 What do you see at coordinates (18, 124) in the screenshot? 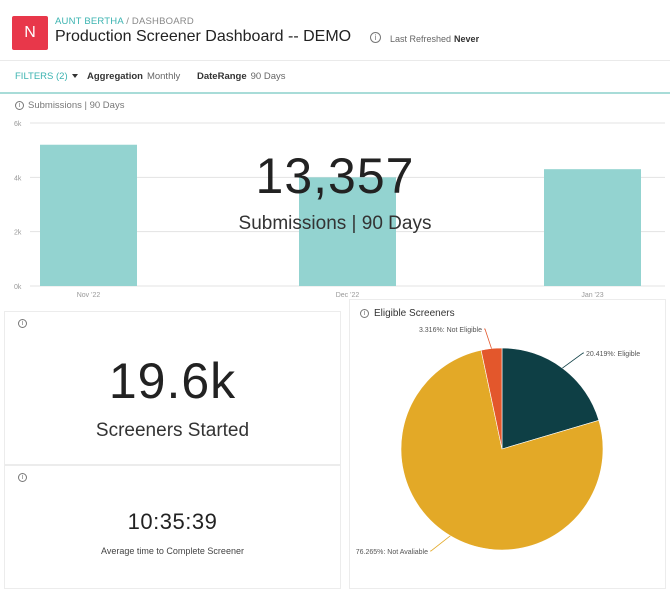
I see `y-tick-label: 6k` at bounding box center [18, 124].